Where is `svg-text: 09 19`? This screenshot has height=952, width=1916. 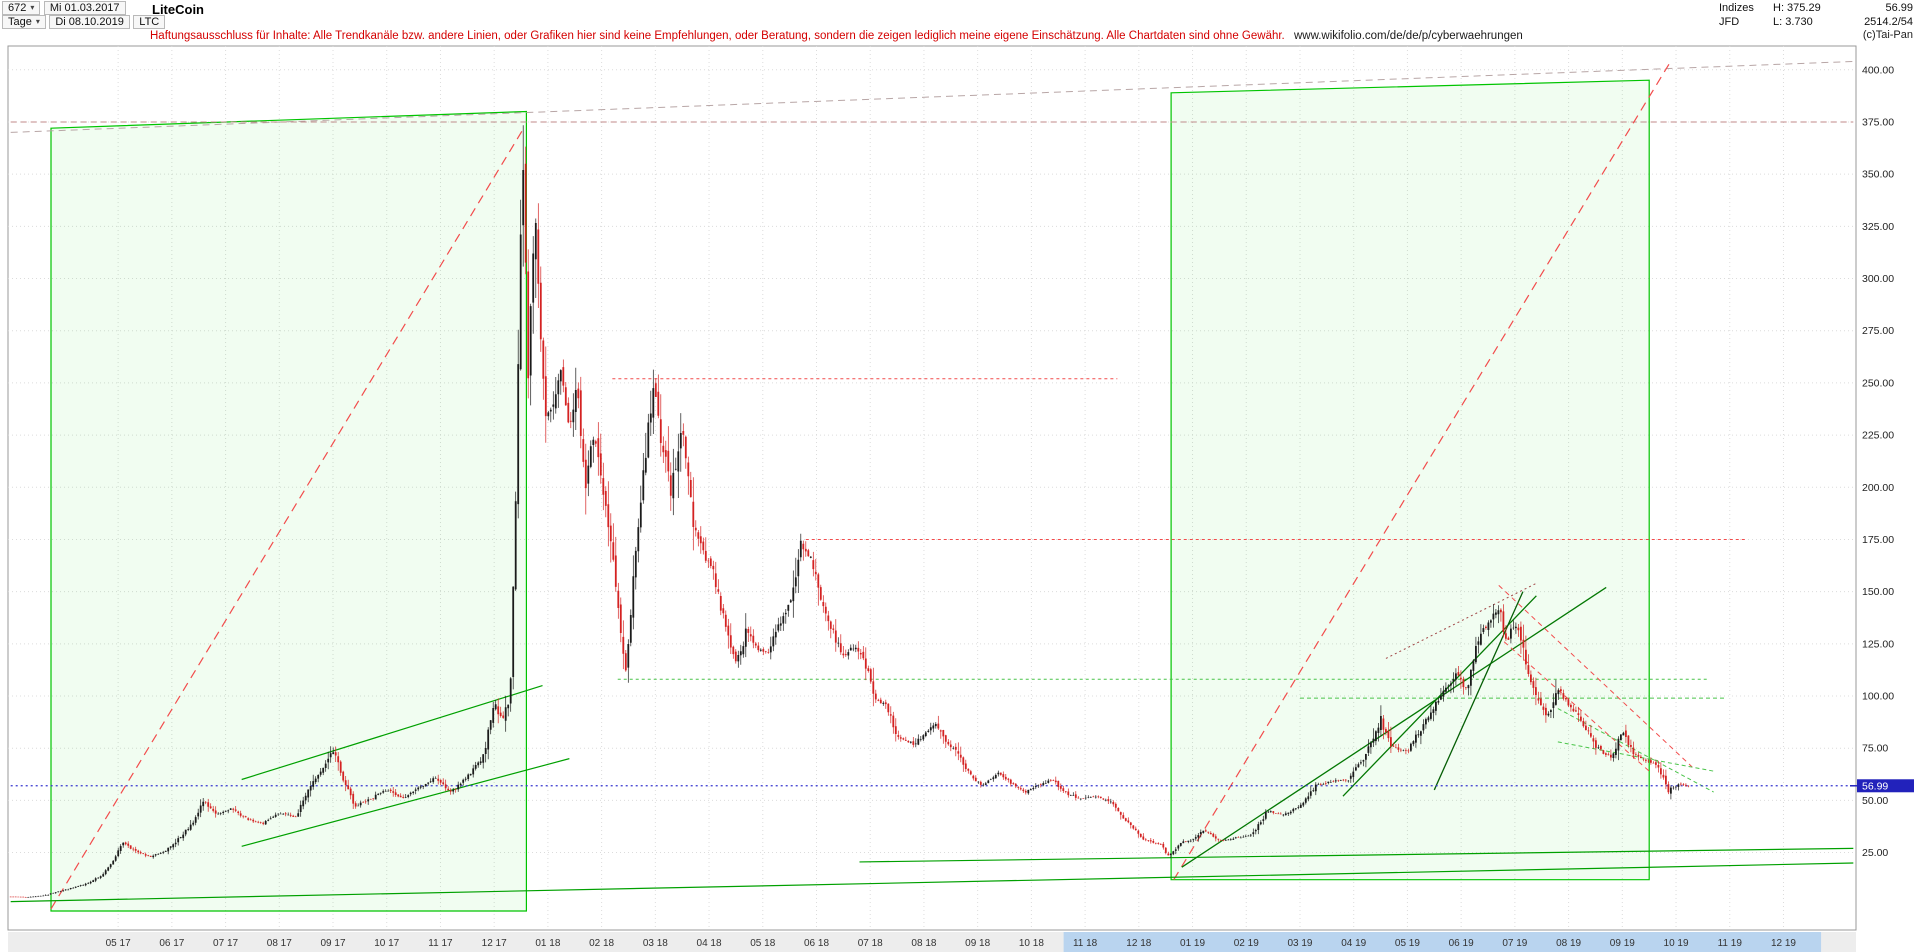
svg-text: 09 19 is located at coordinates (1622, 943).